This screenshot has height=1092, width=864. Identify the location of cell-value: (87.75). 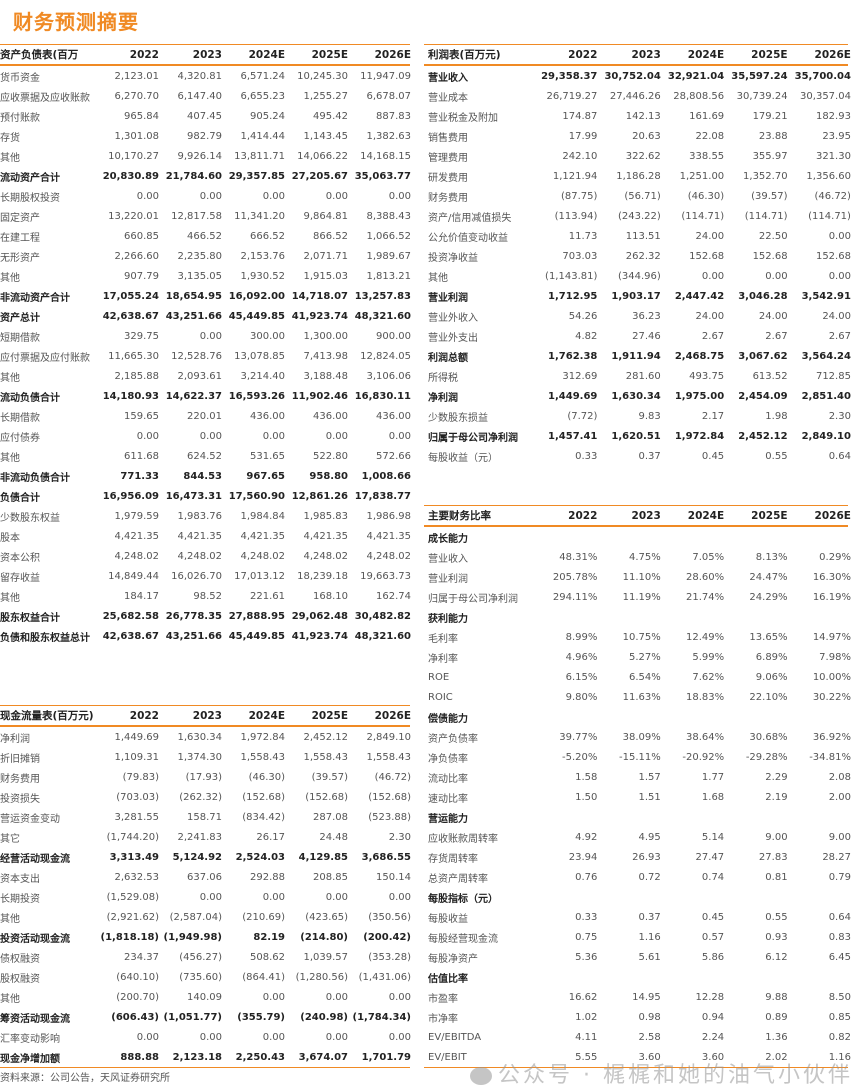
(579, 196).